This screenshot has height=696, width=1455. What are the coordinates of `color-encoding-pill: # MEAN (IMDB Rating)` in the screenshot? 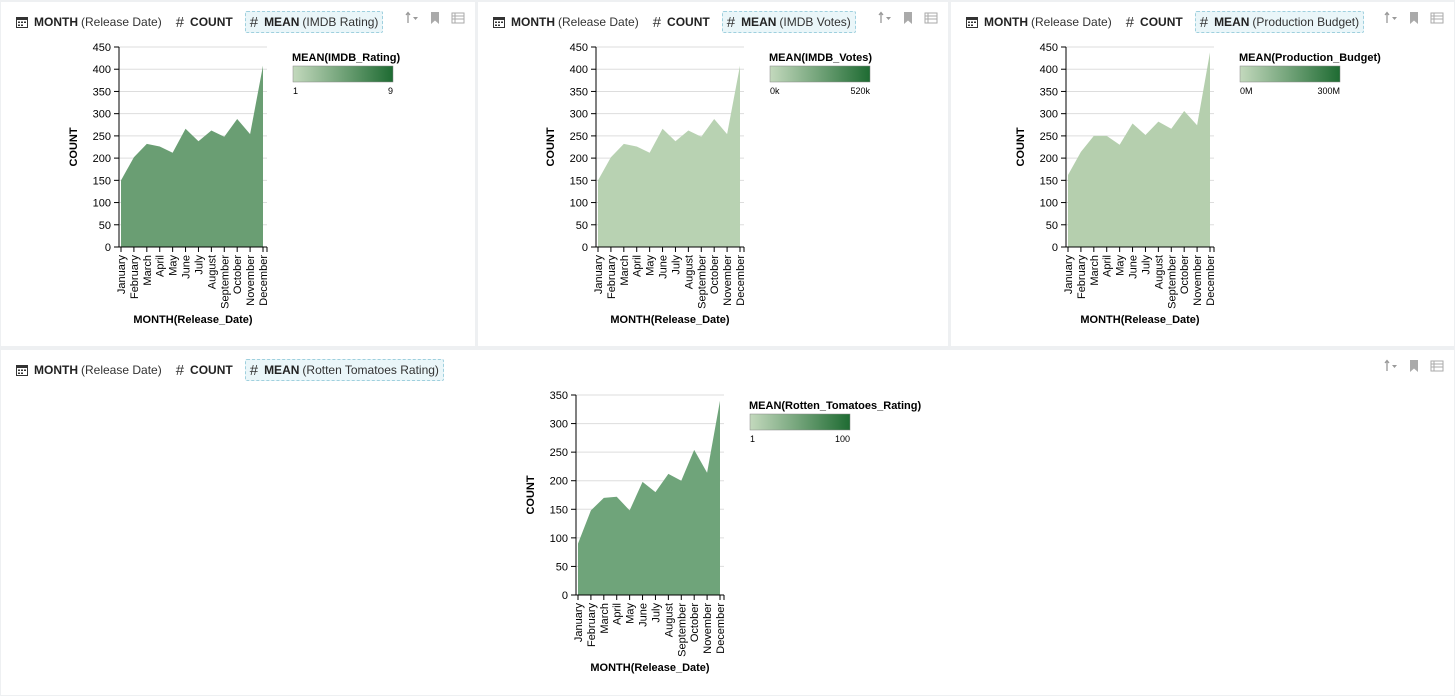 It's located at (314, 22).